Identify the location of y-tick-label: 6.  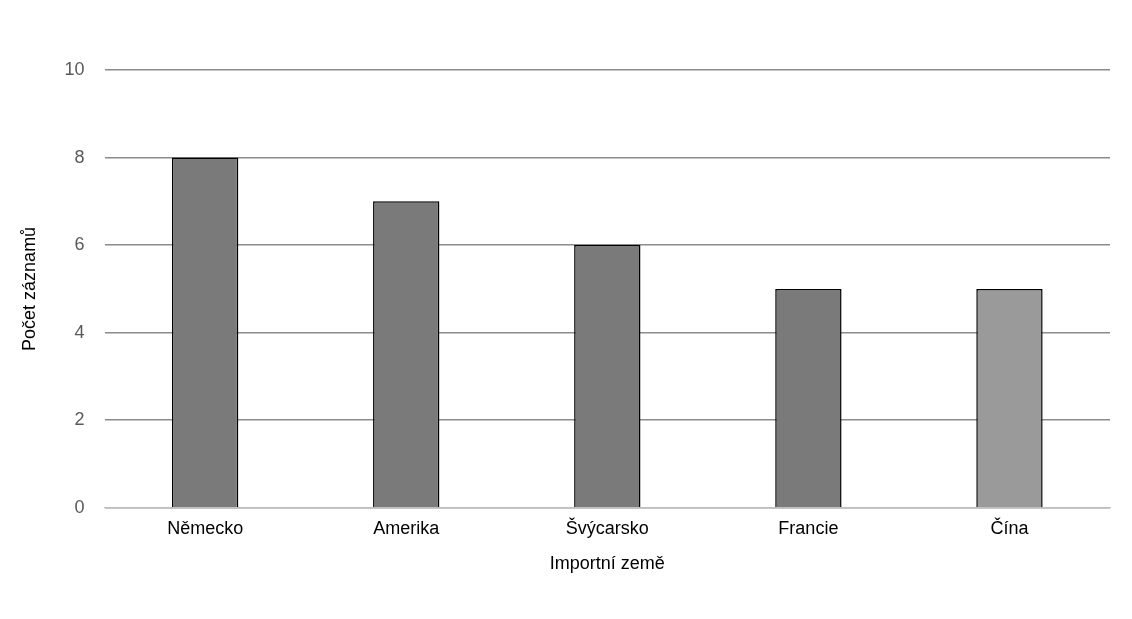
(79, 244).